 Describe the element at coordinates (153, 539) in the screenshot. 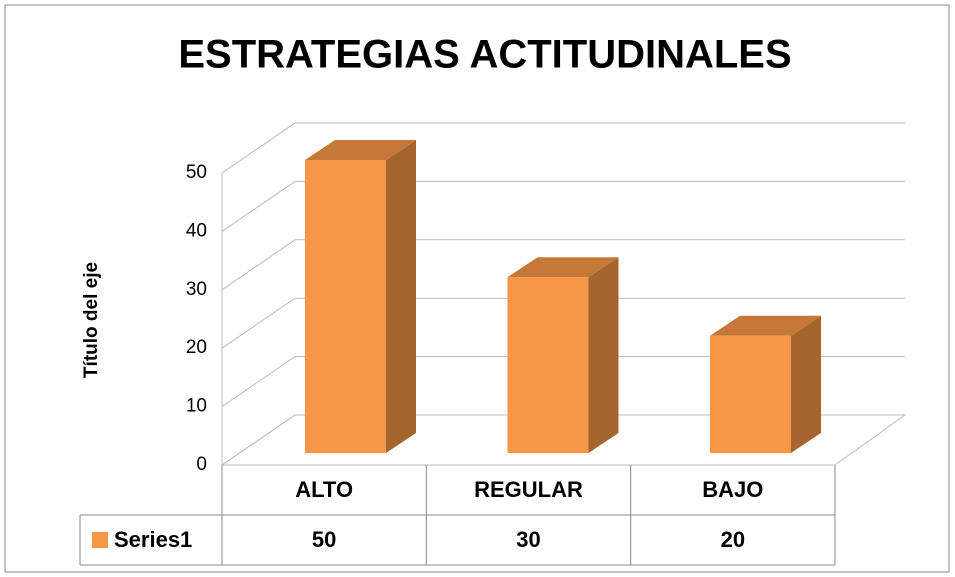

I see `legend-label: Series1` at that location.